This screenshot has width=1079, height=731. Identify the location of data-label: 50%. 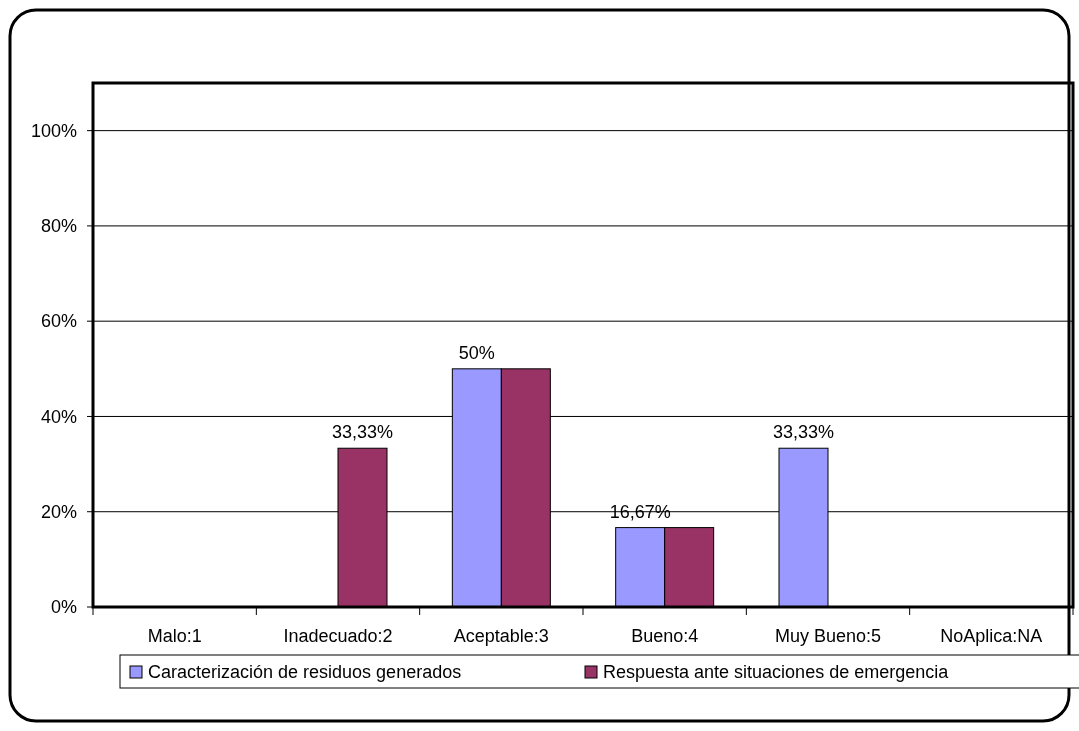
(476, 352).